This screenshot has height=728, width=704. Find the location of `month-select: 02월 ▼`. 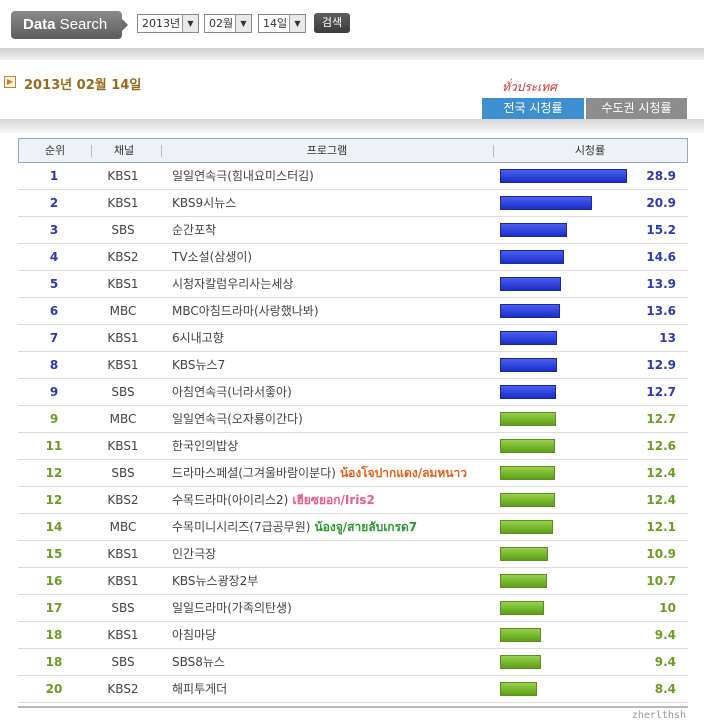

month-select: 02월 ▼ is located at coordinates (228, 23).